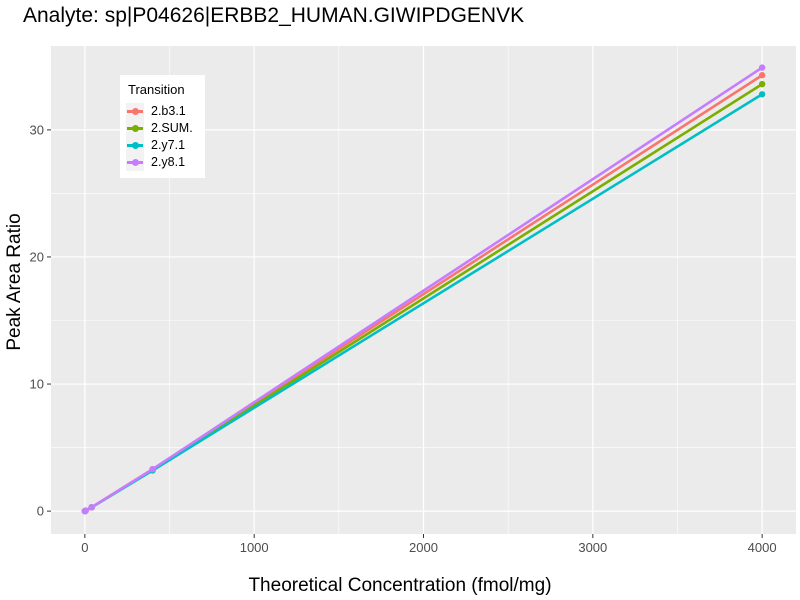  I want to click on x-tick-label: 3000, so click(592, 547).